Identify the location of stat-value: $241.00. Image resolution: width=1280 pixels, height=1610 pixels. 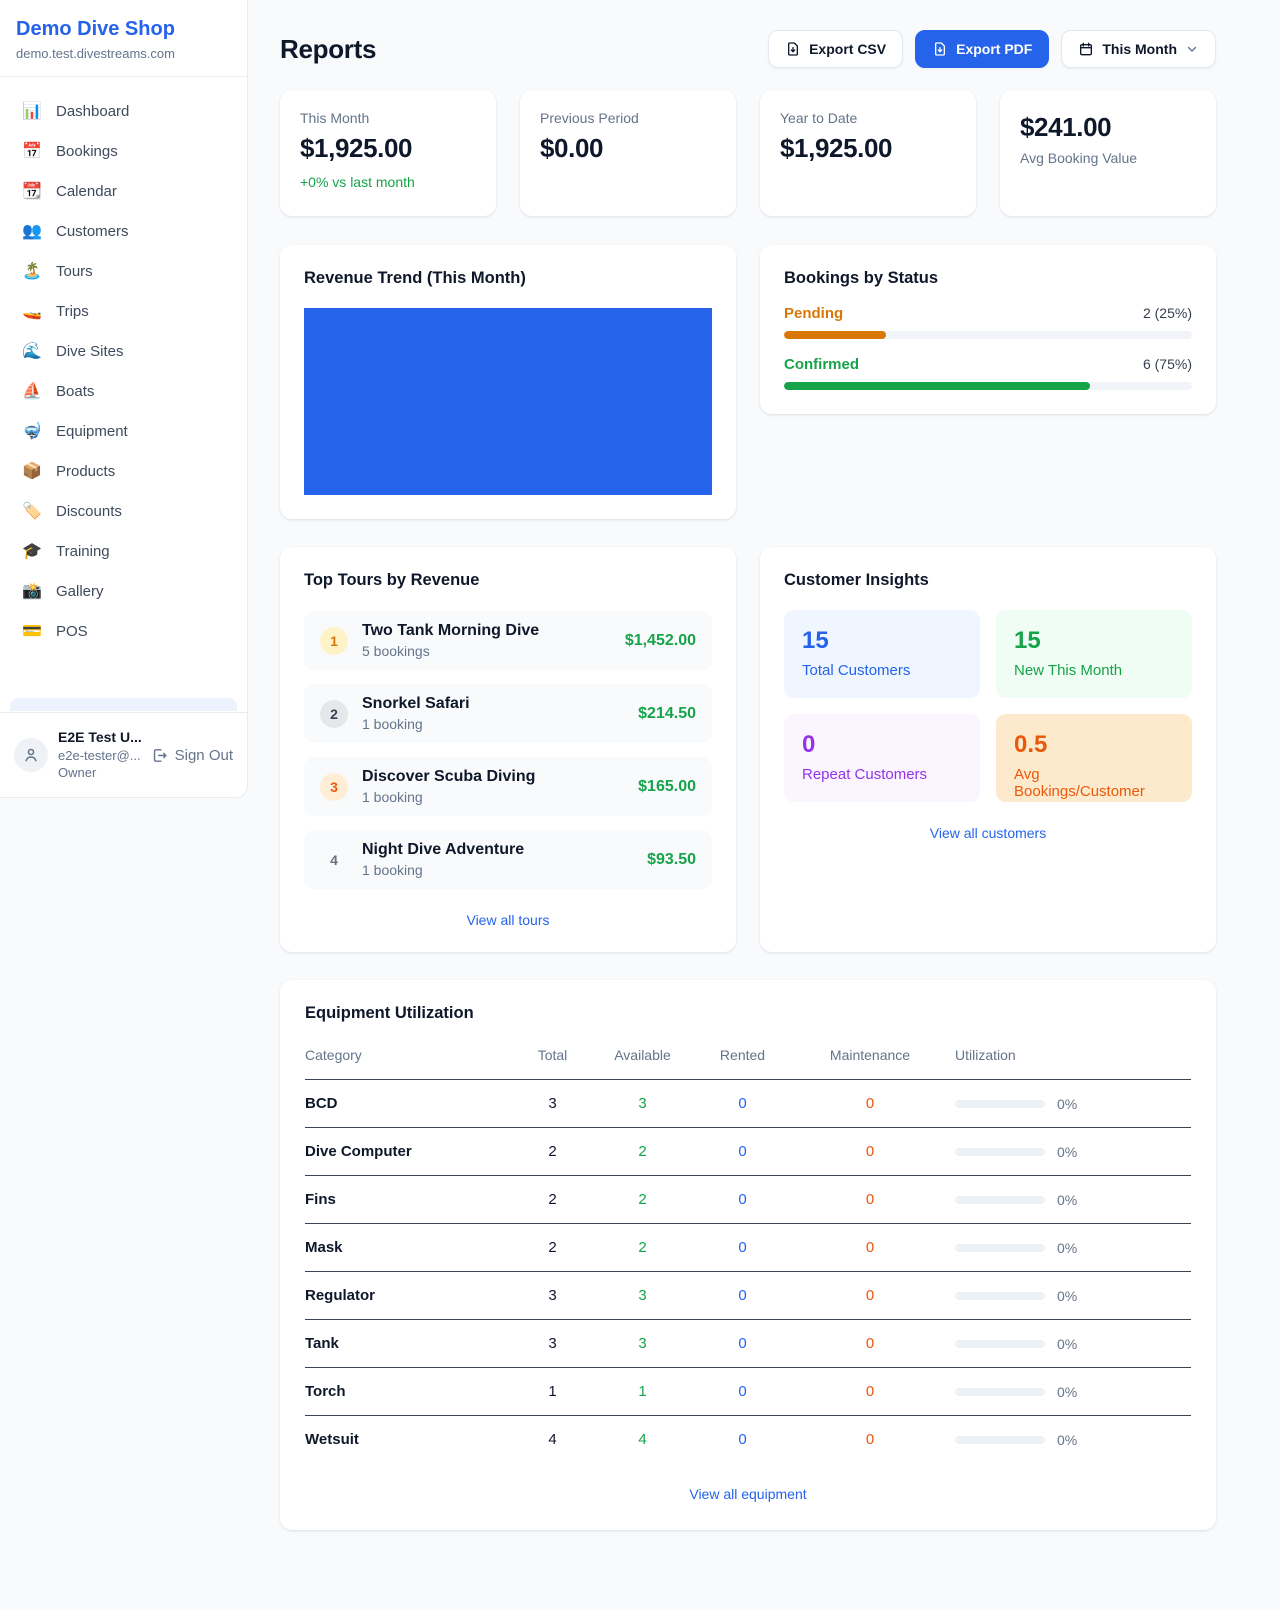
(1066, 127).